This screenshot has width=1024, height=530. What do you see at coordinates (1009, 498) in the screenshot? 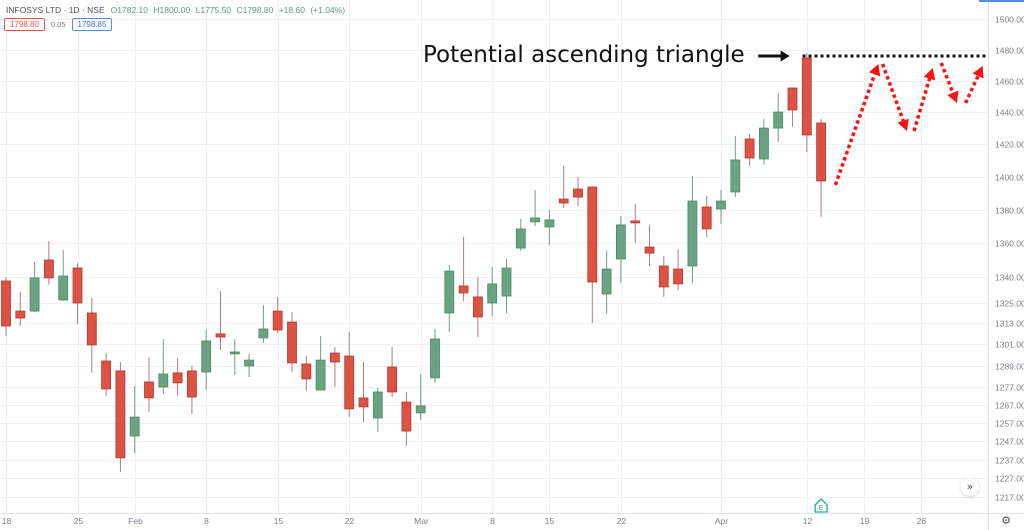
I see `price-axis-label: 1217.00` at bounding box center [1009, 498].